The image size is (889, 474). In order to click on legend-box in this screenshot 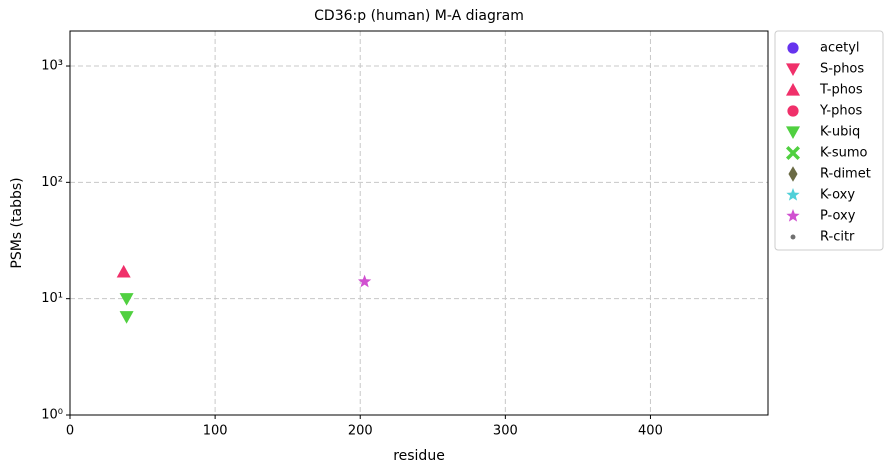, I will do `click(829, 140)`.